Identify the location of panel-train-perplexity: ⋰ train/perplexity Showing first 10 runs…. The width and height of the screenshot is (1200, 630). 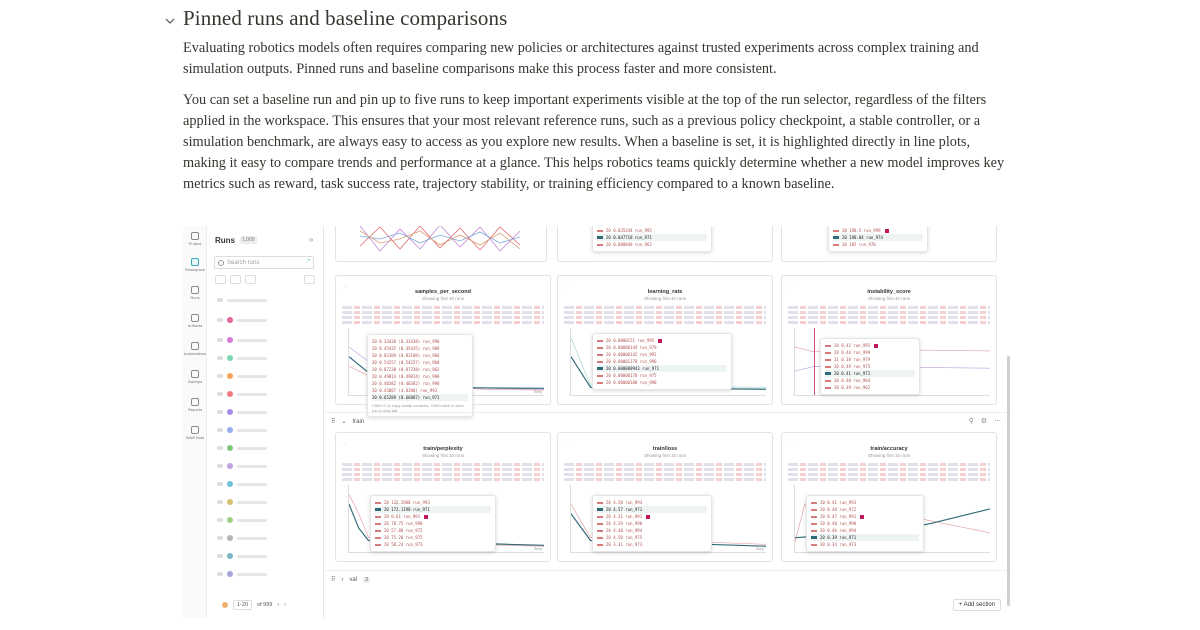
(443, 497).